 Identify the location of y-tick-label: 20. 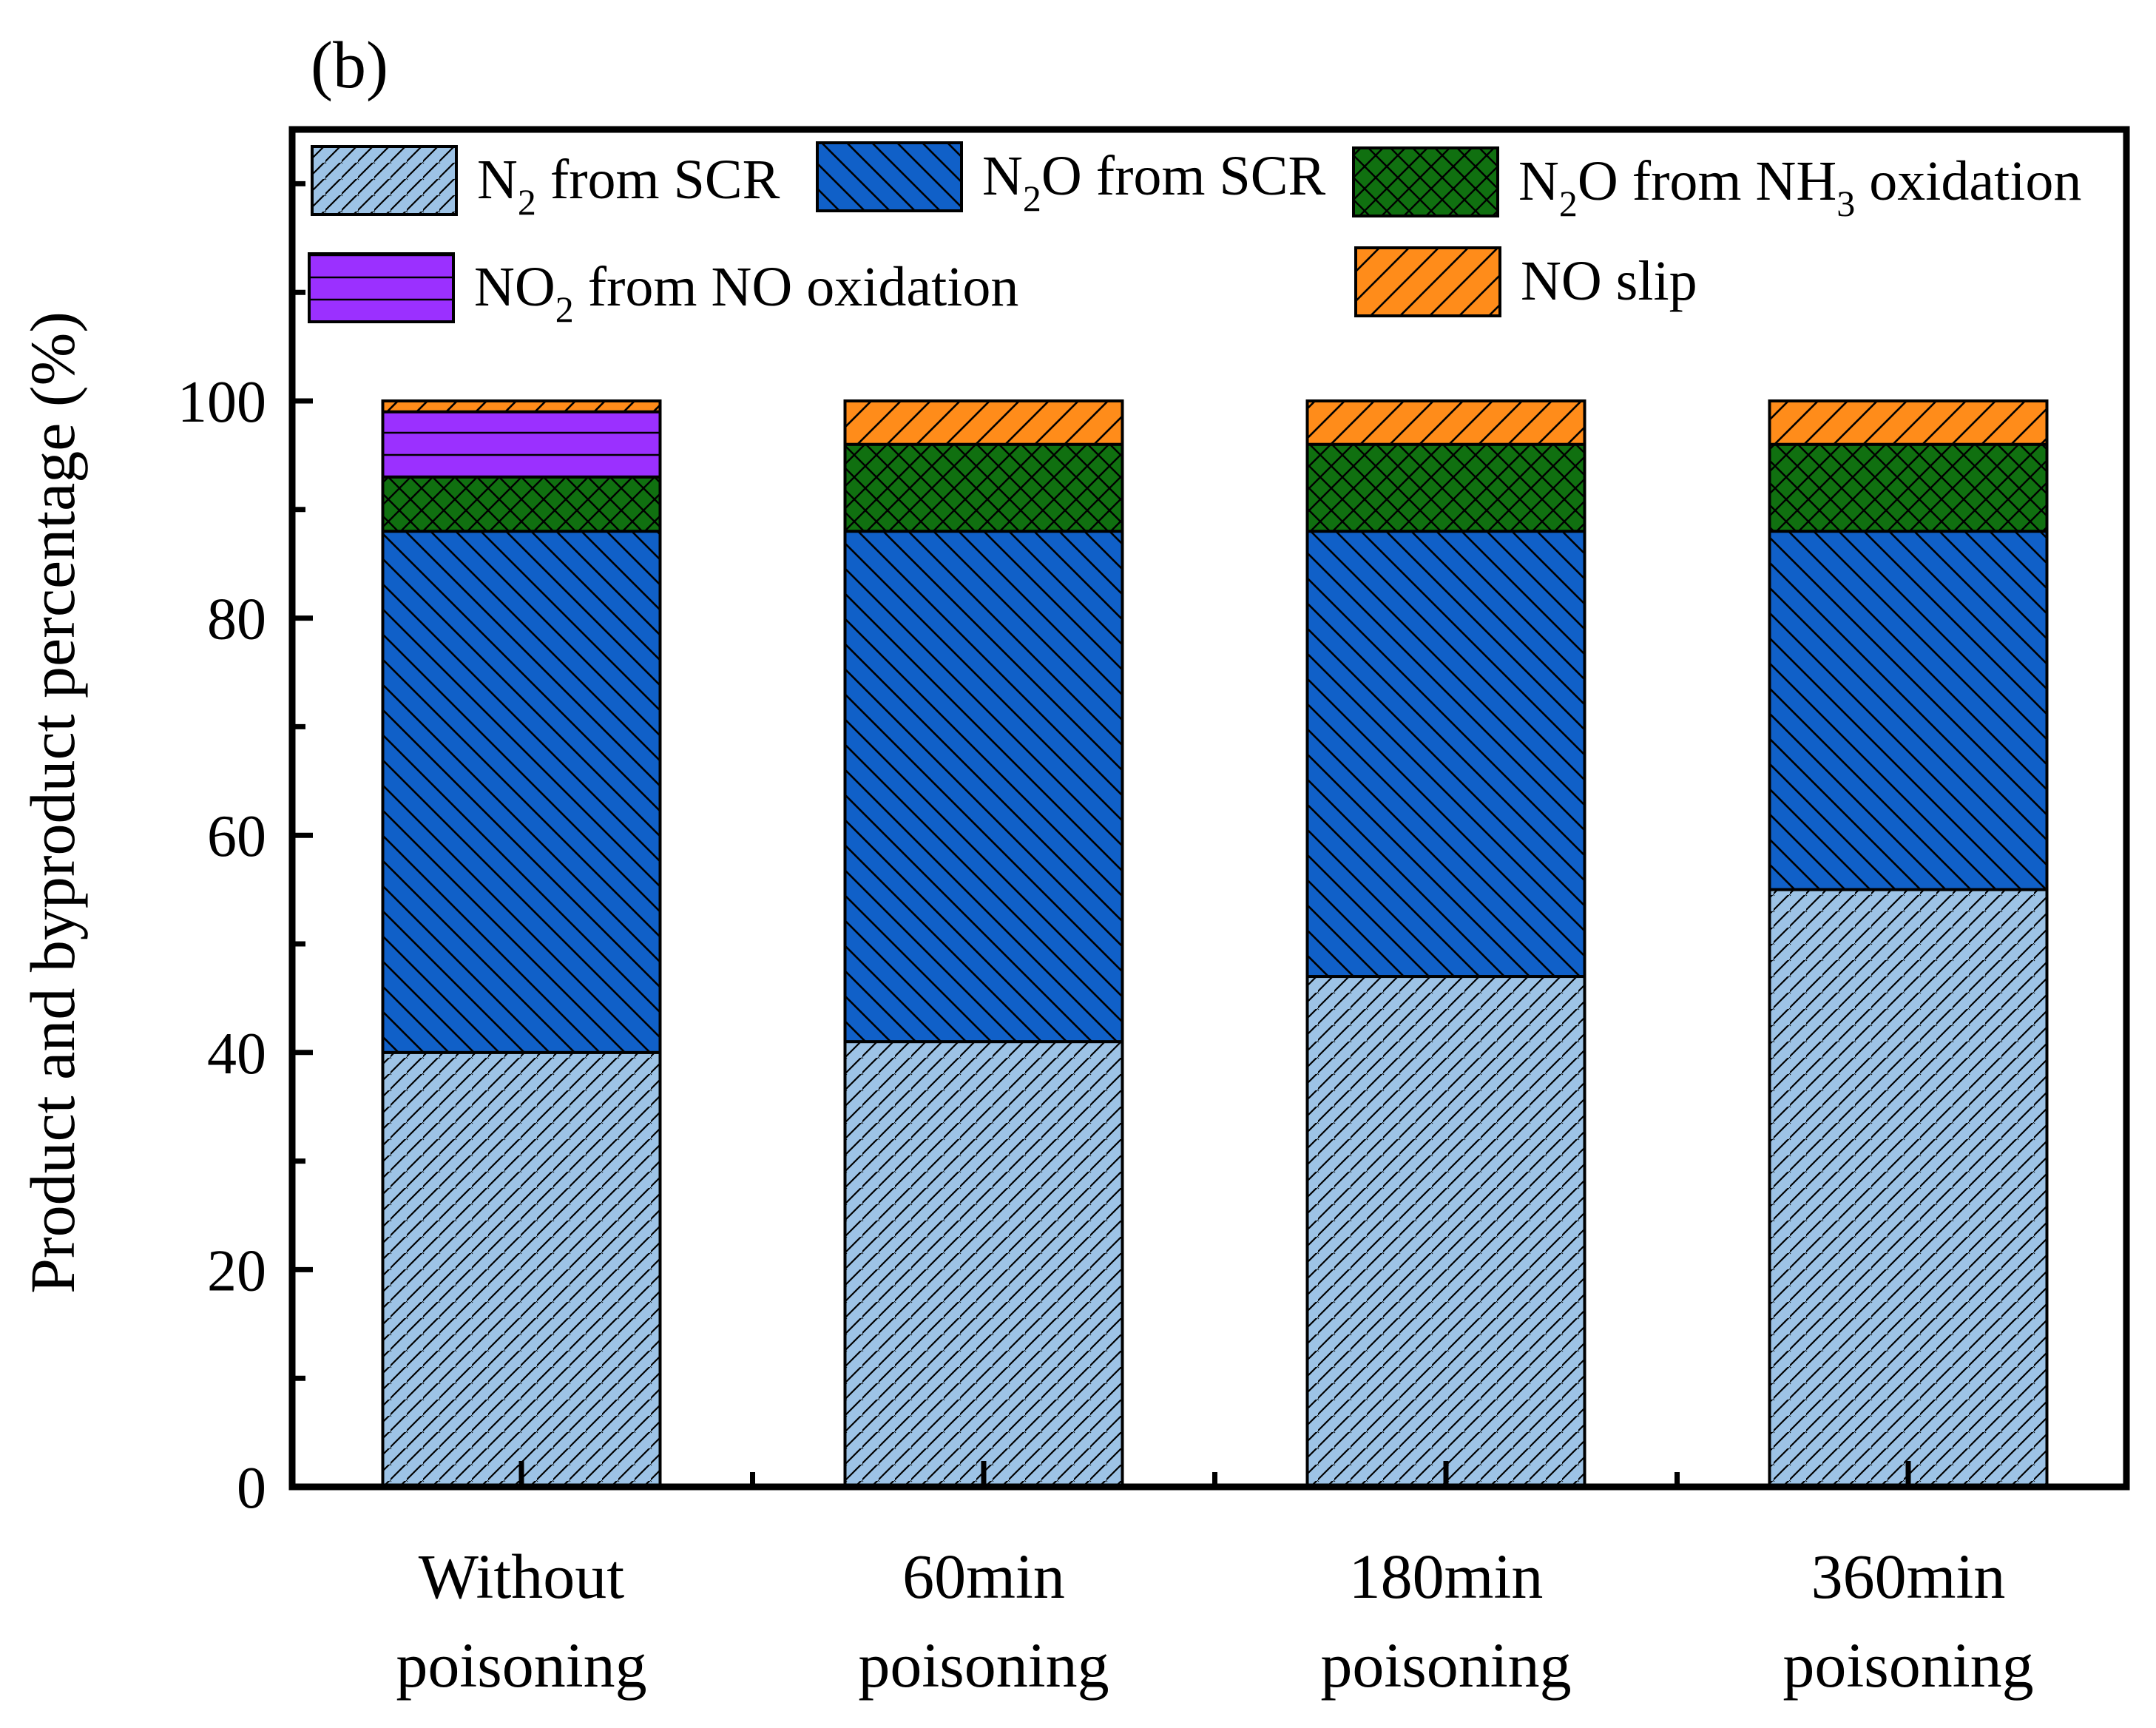
(236, 1270).